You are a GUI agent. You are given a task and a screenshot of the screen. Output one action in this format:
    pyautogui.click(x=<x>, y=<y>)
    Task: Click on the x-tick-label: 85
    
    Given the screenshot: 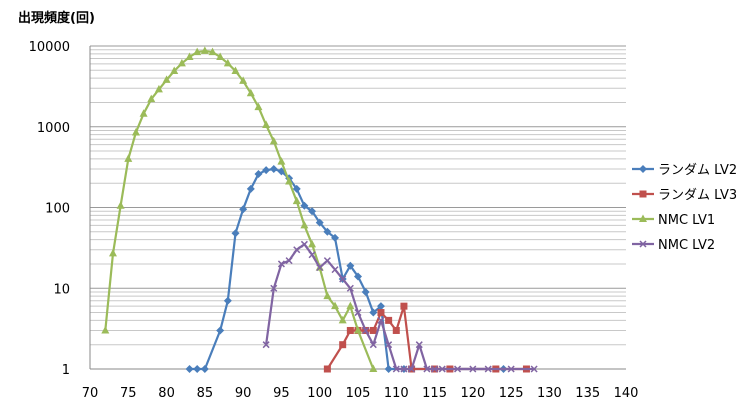 What is the action you would take?
    pyautogui.click(x=205, y=393)
    